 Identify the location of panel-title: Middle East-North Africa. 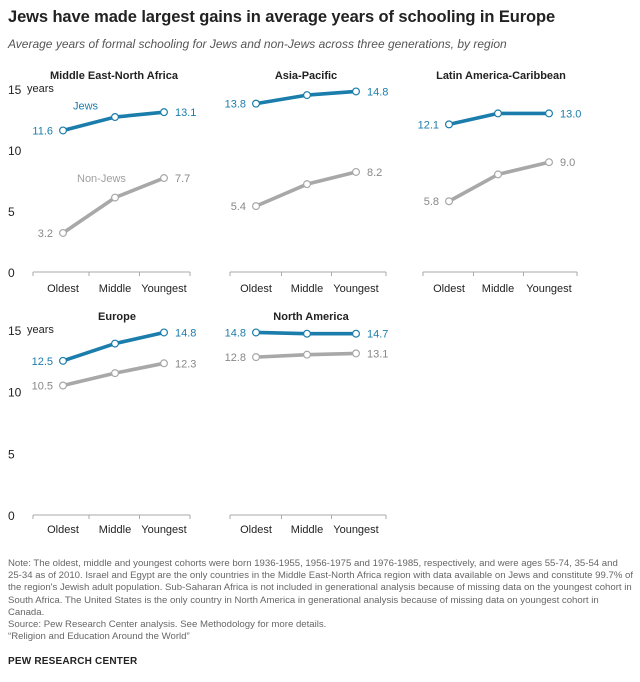
(114, 76).